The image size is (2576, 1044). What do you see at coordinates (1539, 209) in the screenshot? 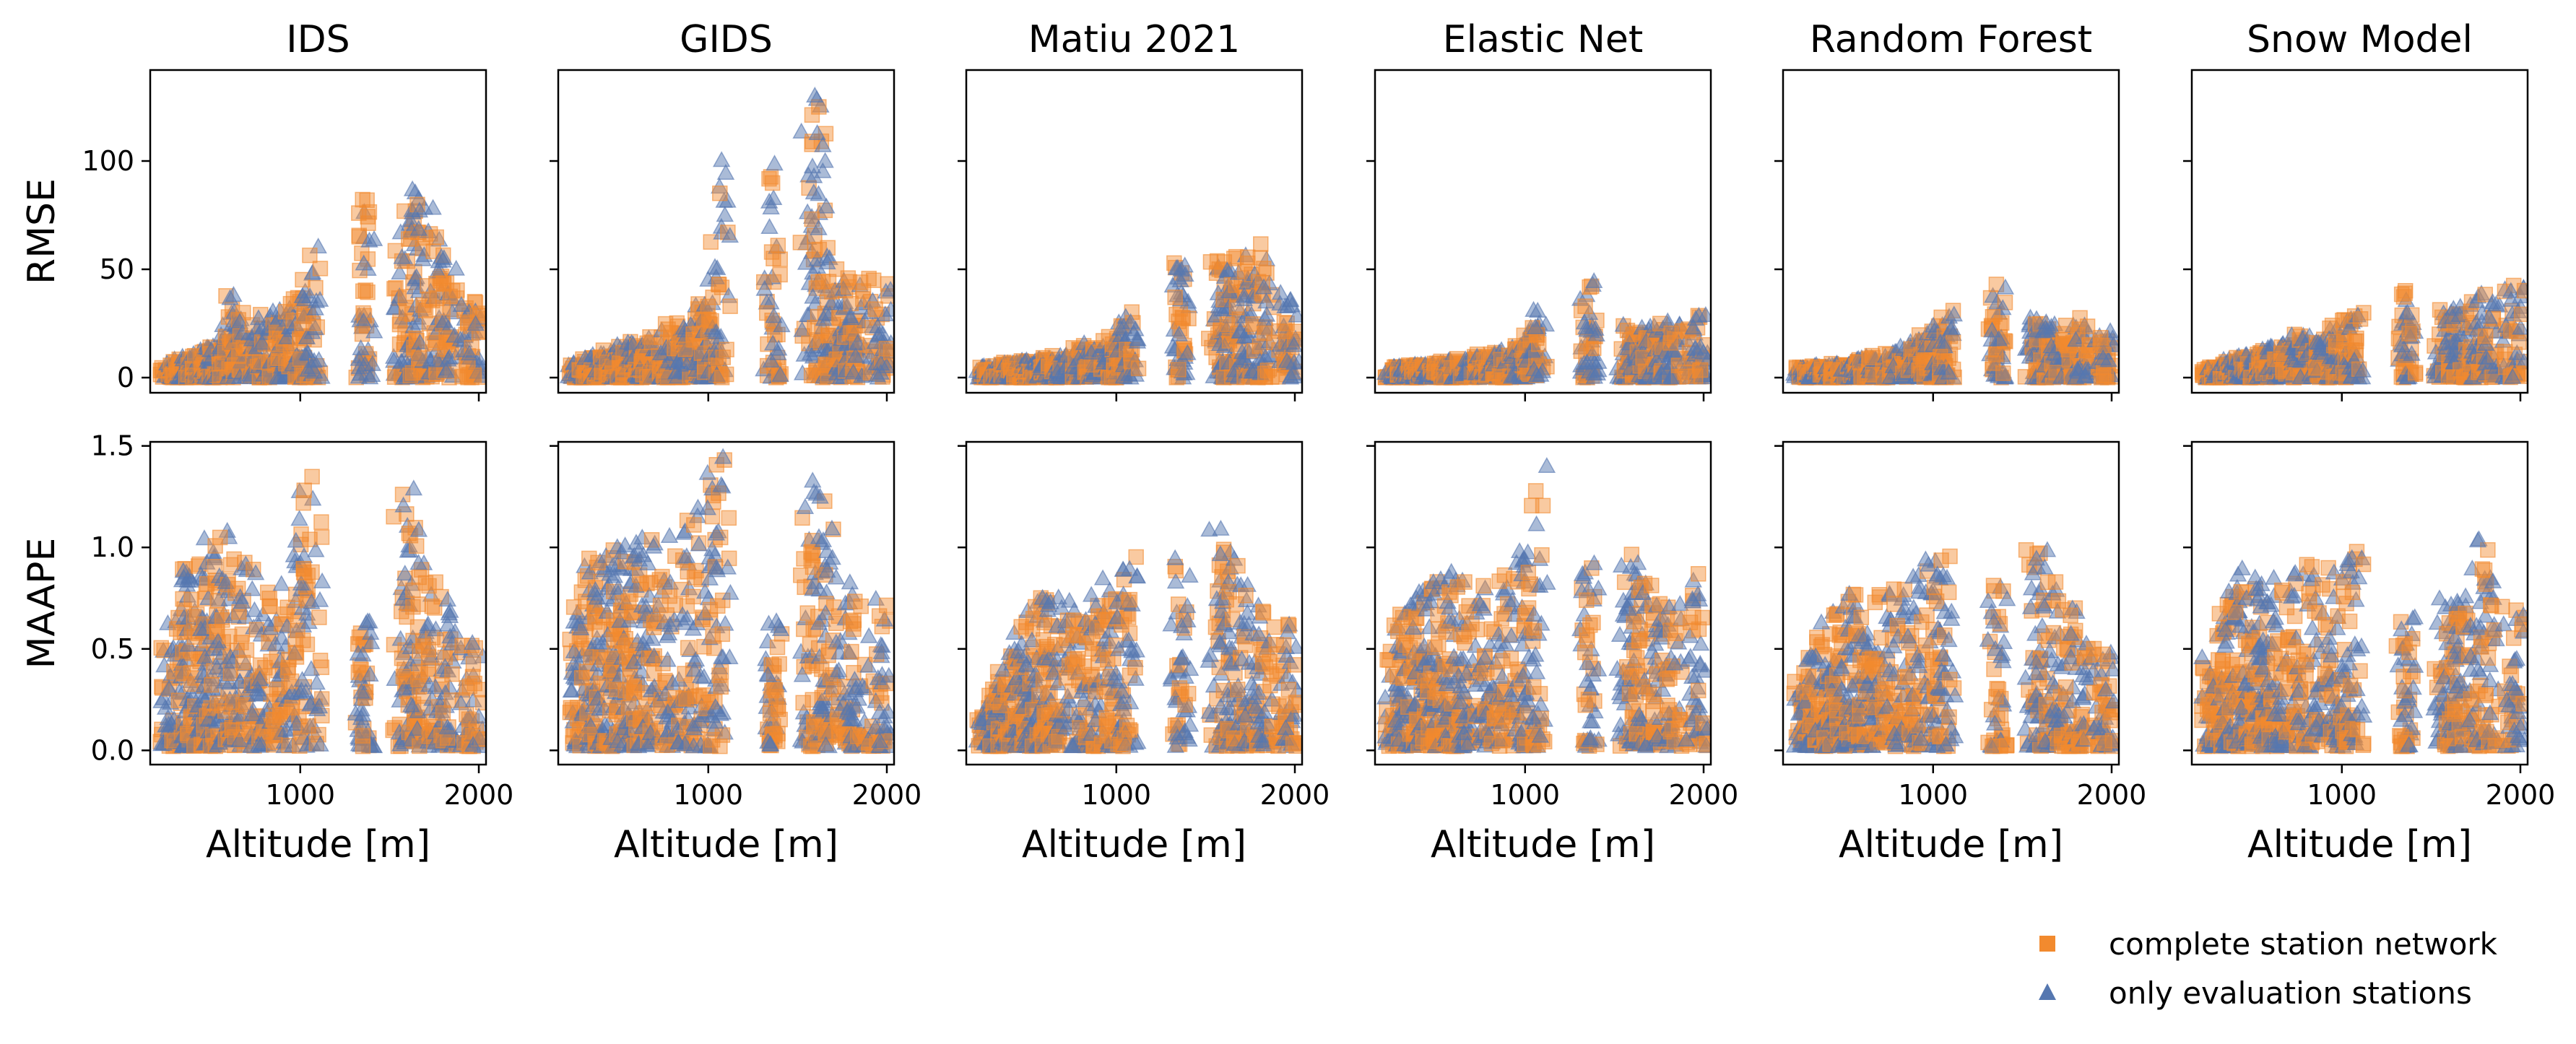
I see `panel-elastic-net-rmse: Elastic Net` at bounding box center [1539, 209].